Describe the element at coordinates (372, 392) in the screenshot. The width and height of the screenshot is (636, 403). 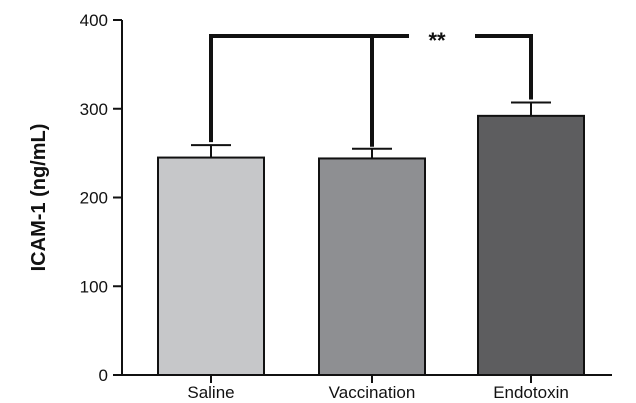
I see `x-tick-label: Vaccination` at that location.